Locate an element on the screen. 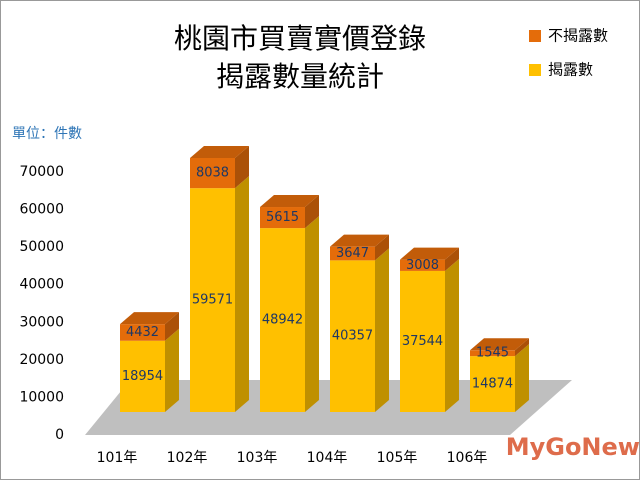  value-label: 37544 is located at coordinates (422, 341).